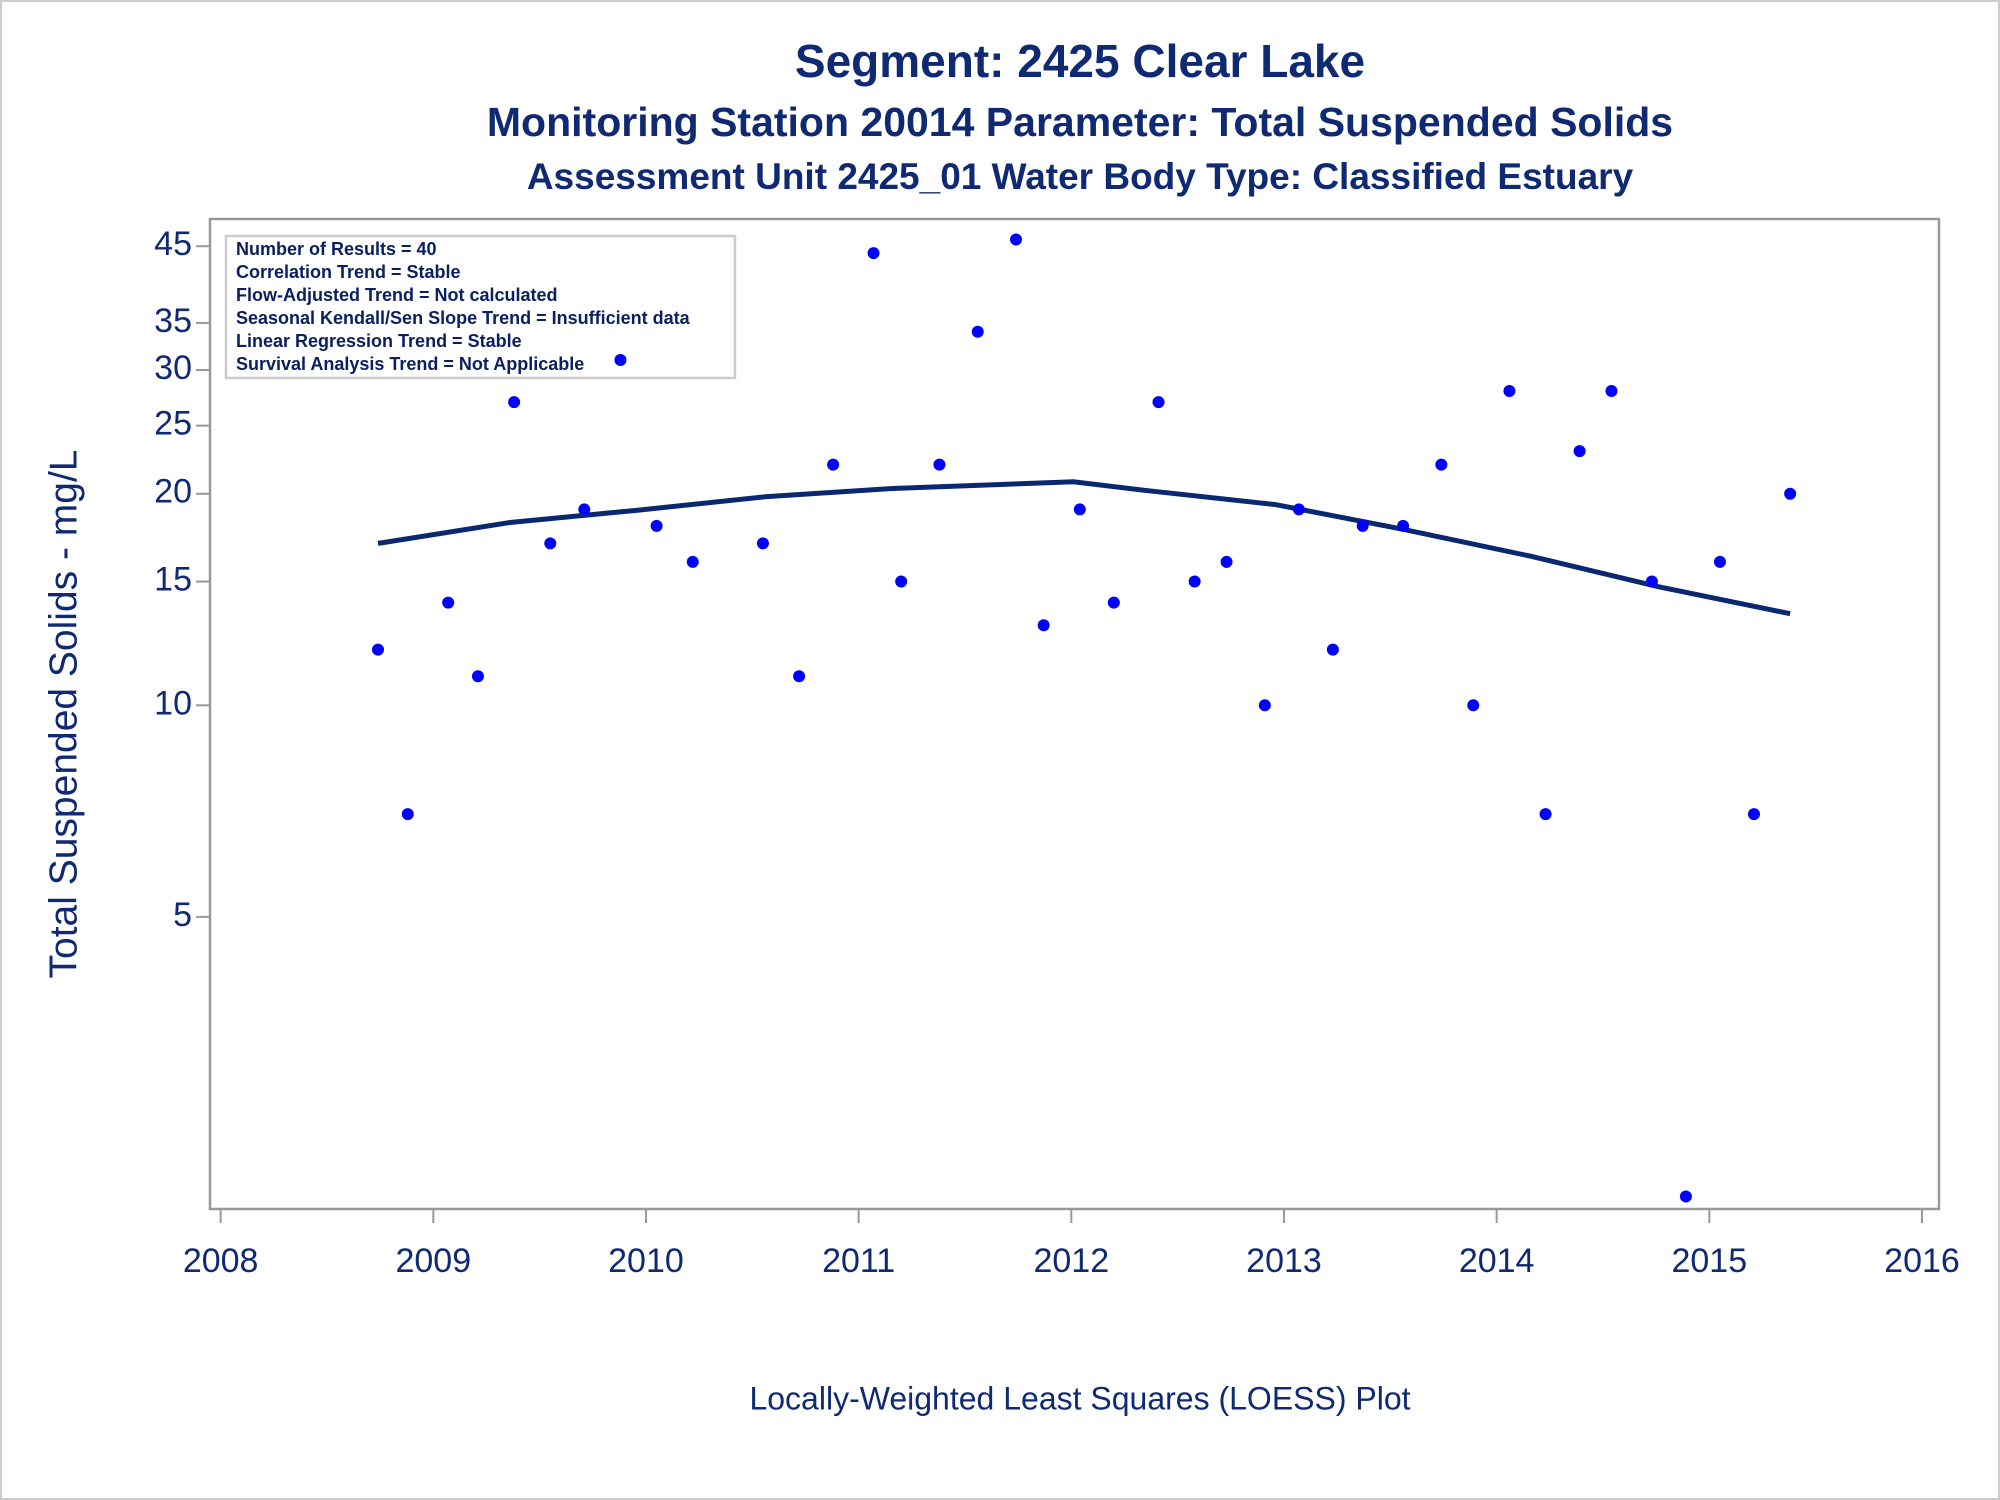 The image size is (2000, 1500). Describe the element at coordinates (433, 1261) in the screenshot. I see `x-tick-label: 2009` at that location.